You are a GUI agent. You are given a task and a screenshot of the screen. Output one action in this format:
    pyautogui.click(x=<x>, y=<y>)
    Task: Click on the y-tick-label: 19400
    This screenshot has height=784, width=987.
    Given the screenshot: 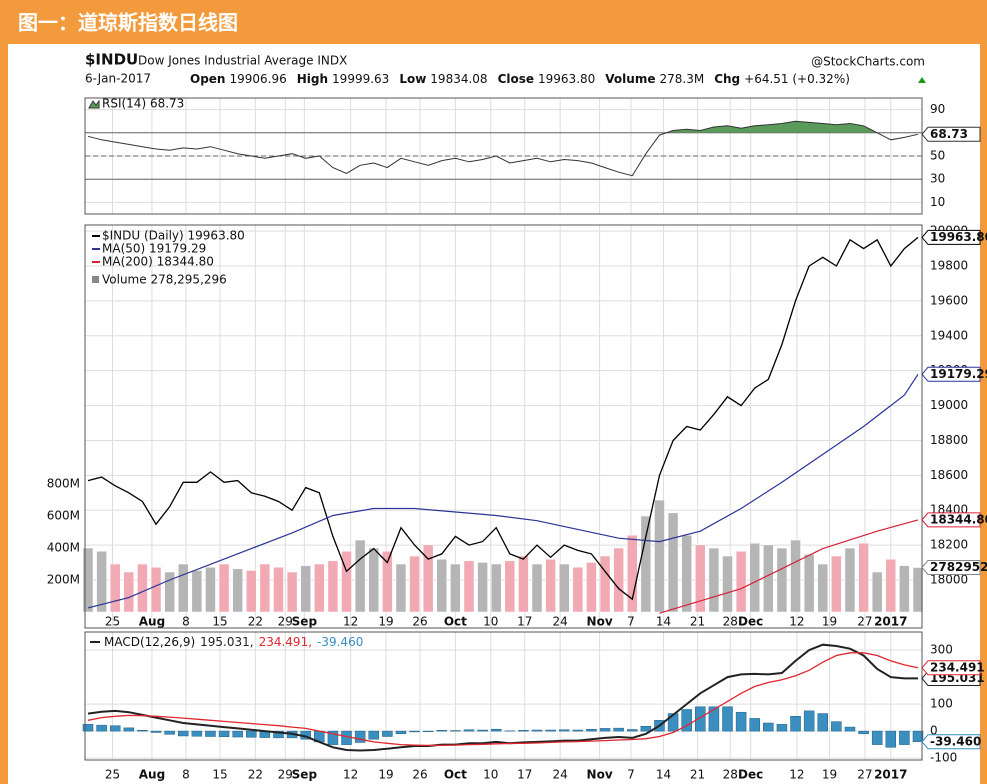 What is the action you would take?
    pyautogui.click(x=949, y=335)
    